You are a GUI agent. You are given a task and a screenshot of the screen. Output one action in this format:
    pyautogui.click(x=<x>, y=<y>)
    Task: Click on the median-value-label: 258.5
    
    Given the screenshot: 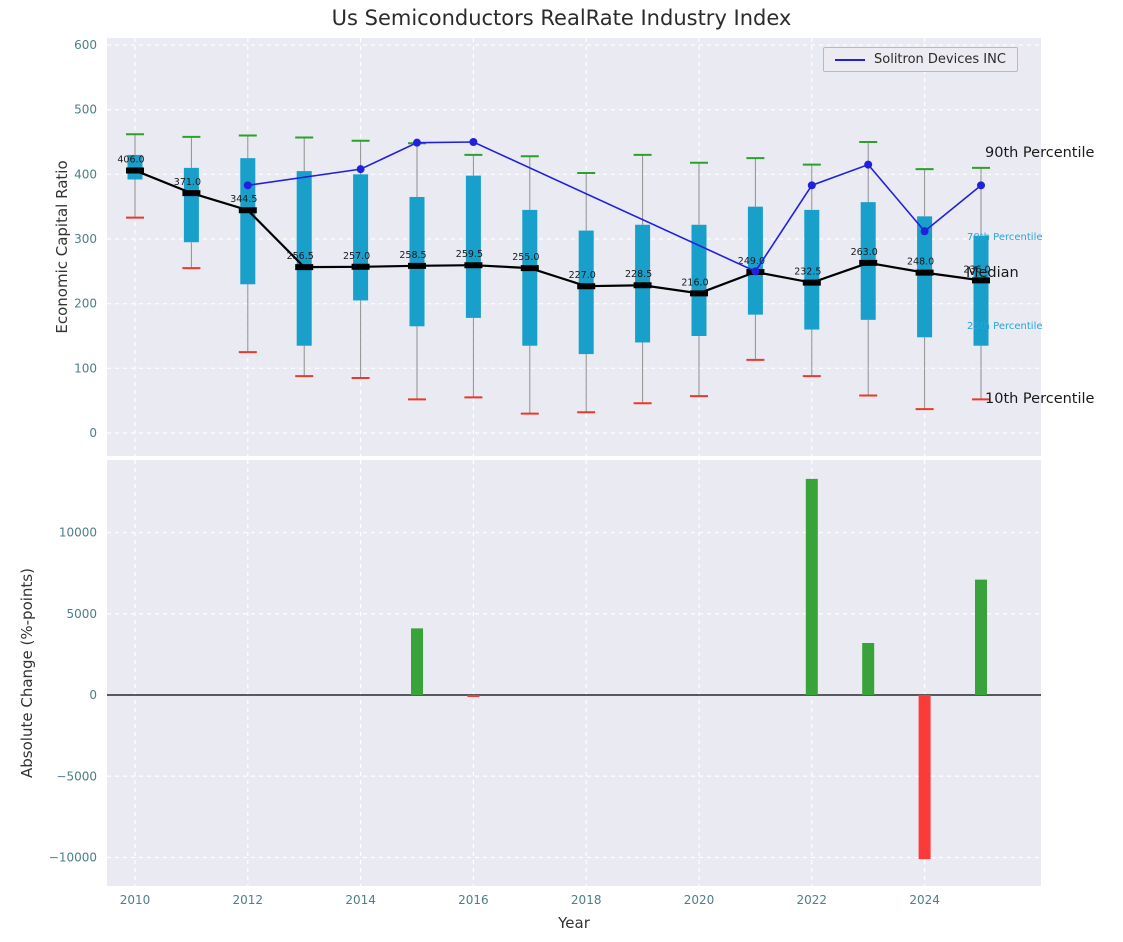 What is the action you would take?
    pyautogui.click(x=412, y=255)
    